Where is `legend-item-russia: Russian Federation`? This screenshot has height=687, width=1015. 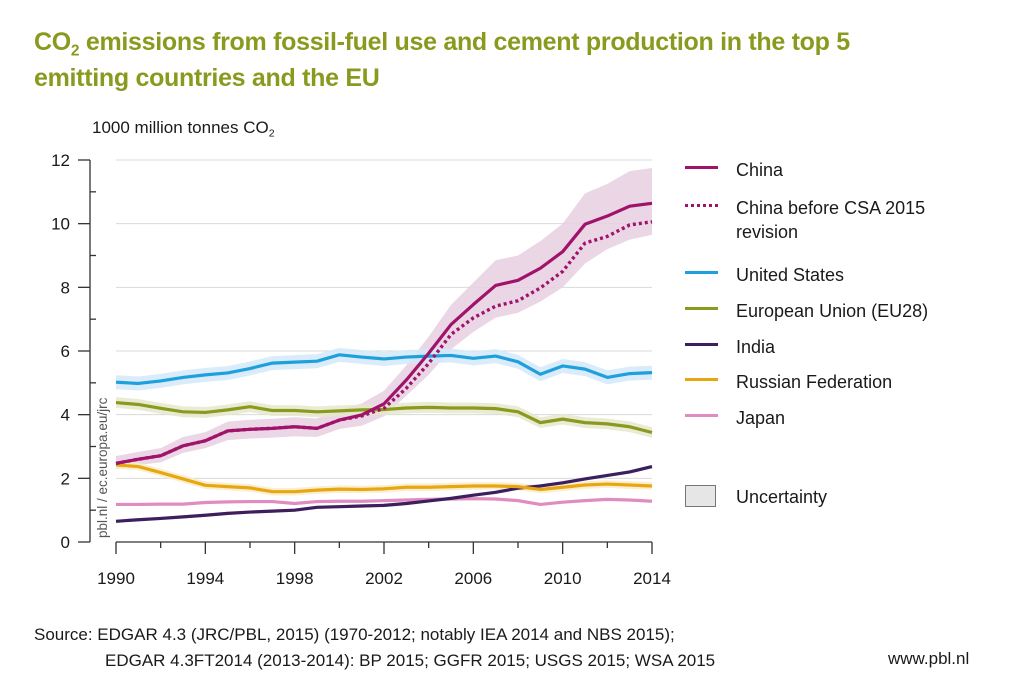 legend-item-russia: Russian Federation is located at coordinates (788, 382).